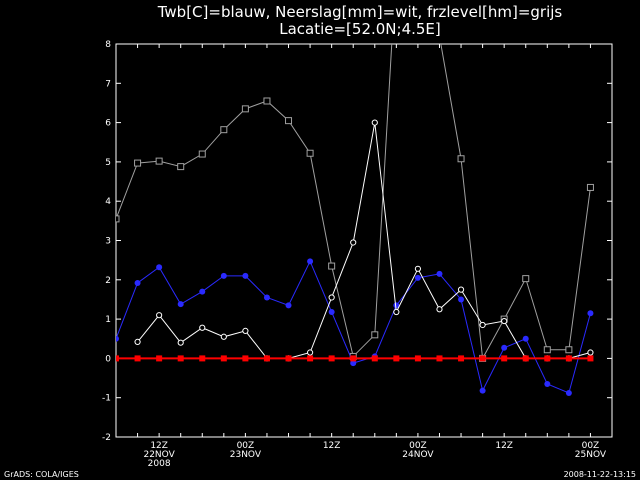 This screenshot has width=640, height=480. Describe the element at coordinates (108, 281) in the screenshot. I see `y-tick-label: 2` at that location.